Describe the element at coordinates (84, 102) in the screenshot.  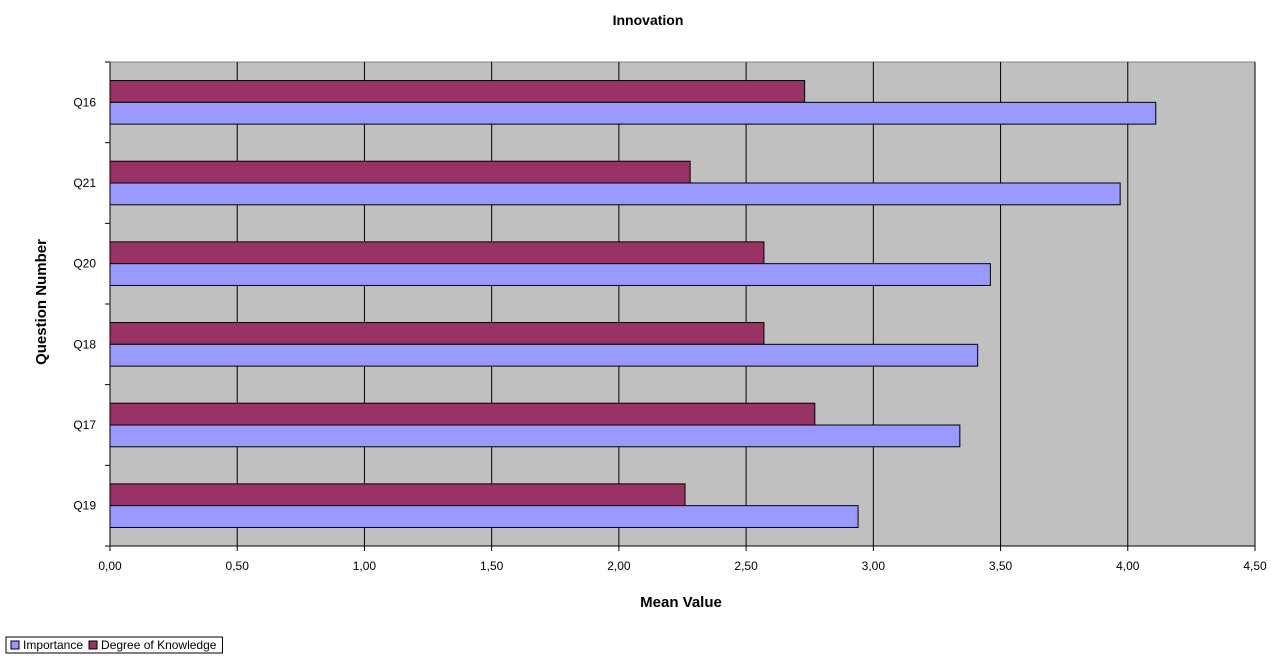
I see `y-tick-label: Q16` at that location.